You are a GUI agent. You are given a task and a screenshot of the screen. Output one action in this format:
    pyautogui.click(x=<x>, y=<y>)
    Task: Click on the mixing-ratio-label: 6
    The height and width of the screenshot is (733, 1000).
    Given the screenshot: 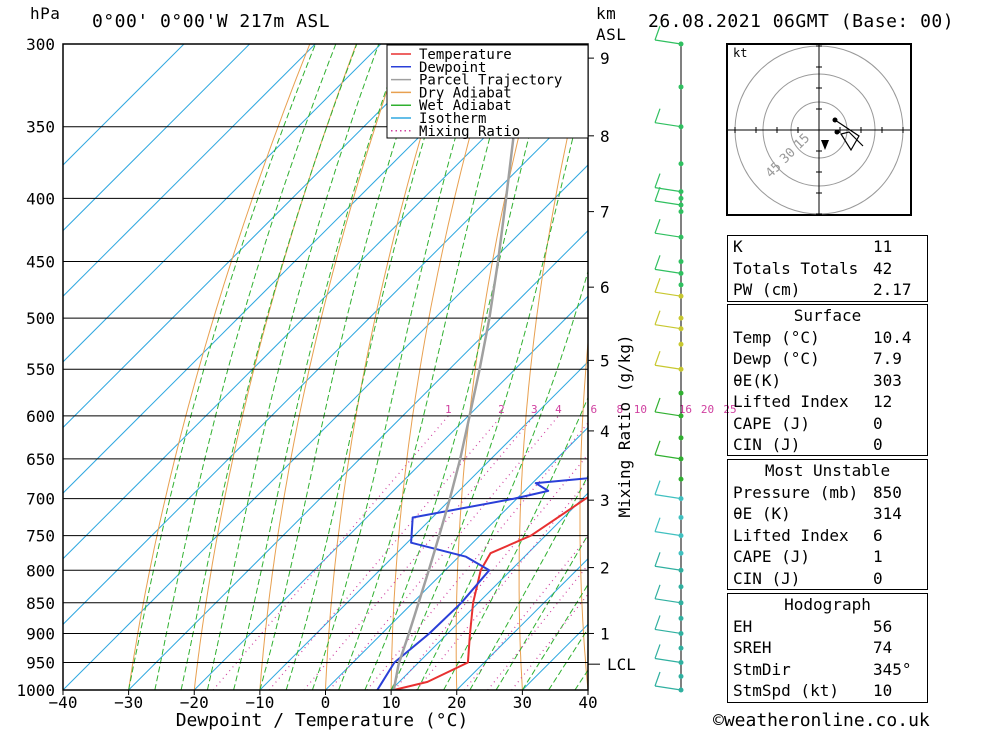 What is the action you would take?
    pyautogui.click(x=593, y=409)
    